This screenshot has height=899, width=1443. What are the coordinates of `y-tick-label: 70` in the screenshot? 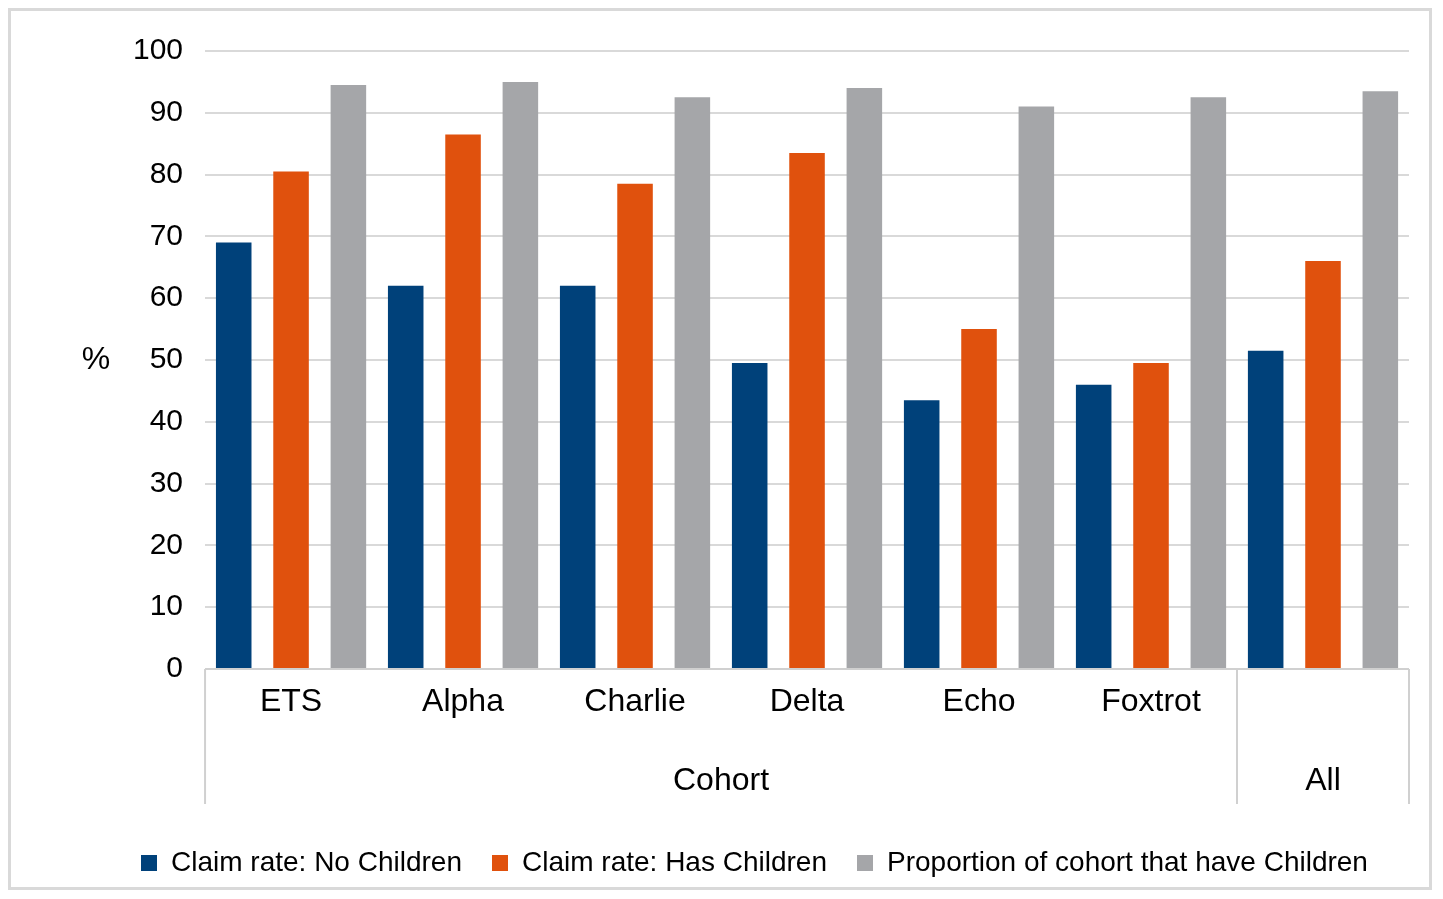 It's located at (166, 234).